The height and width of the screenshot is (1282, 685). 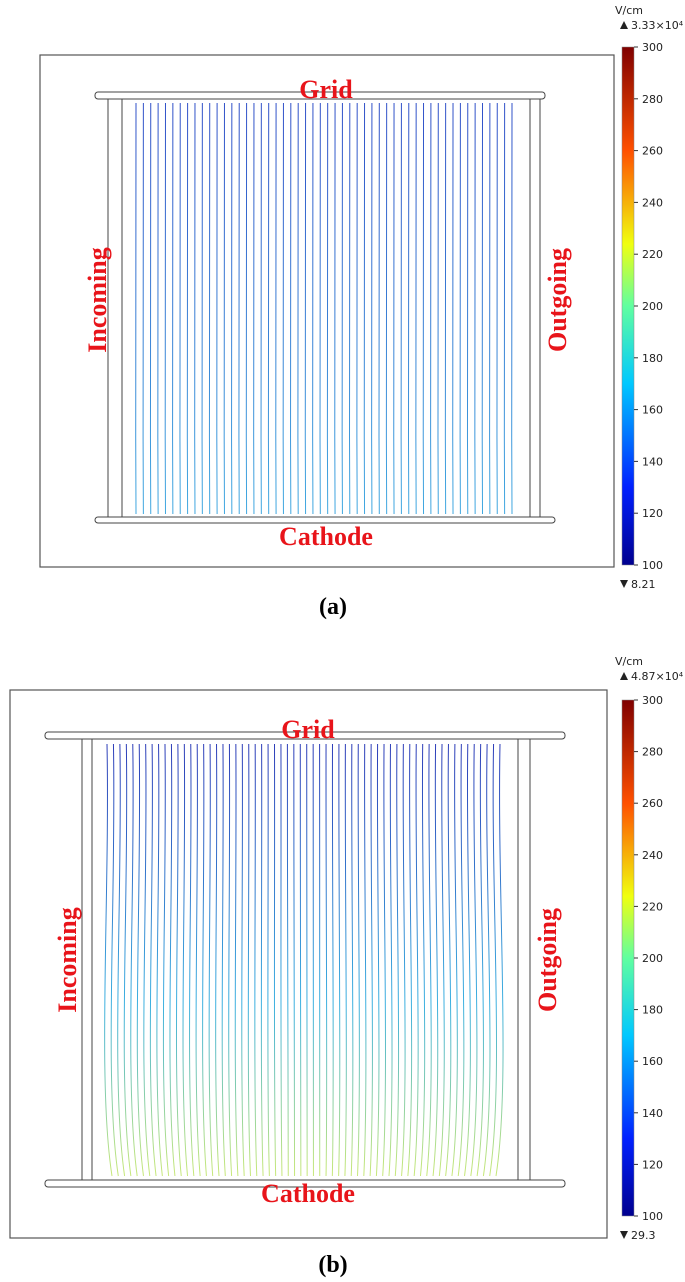 I want to click on colorbar-tick-label: 160, so click(x=652, y=1061).